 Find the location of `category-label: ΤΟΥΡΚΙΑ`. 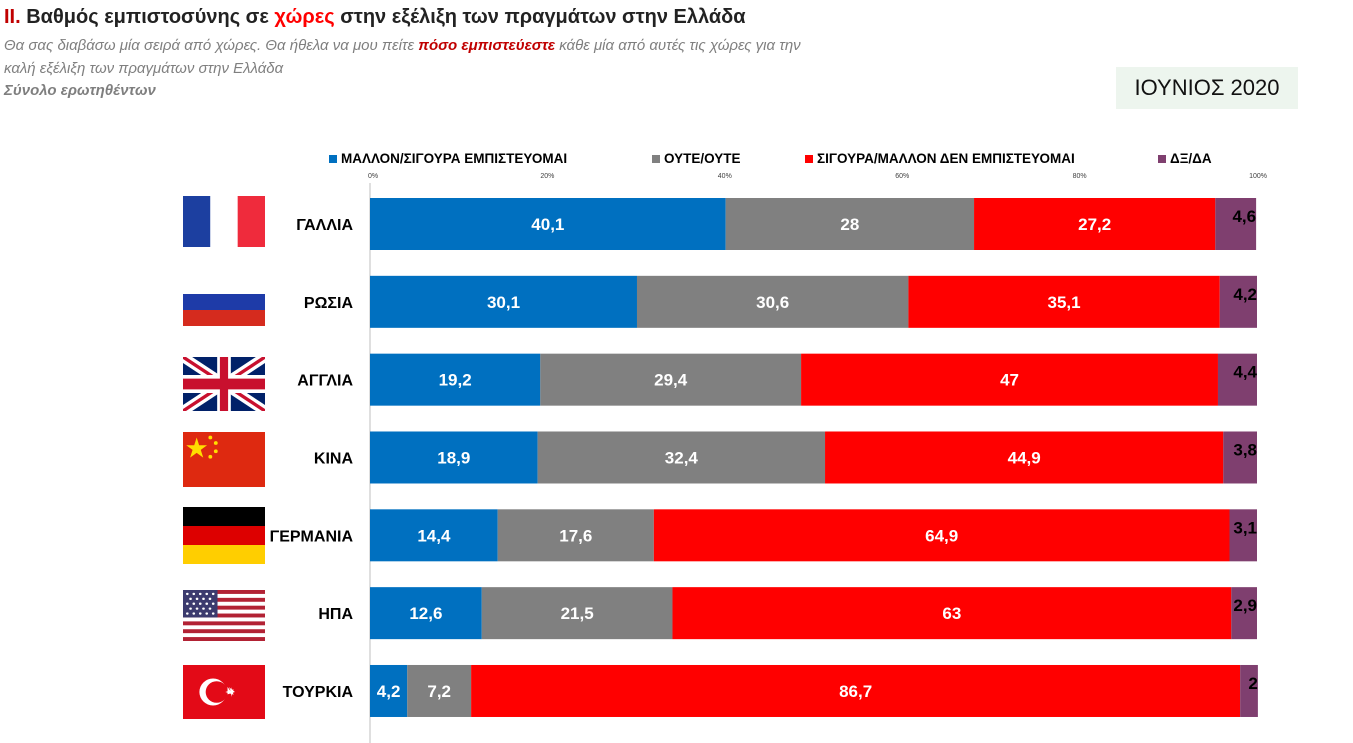

category-label: ΤΟΥΡΚΙΑ is located at coordinates (318, 692).